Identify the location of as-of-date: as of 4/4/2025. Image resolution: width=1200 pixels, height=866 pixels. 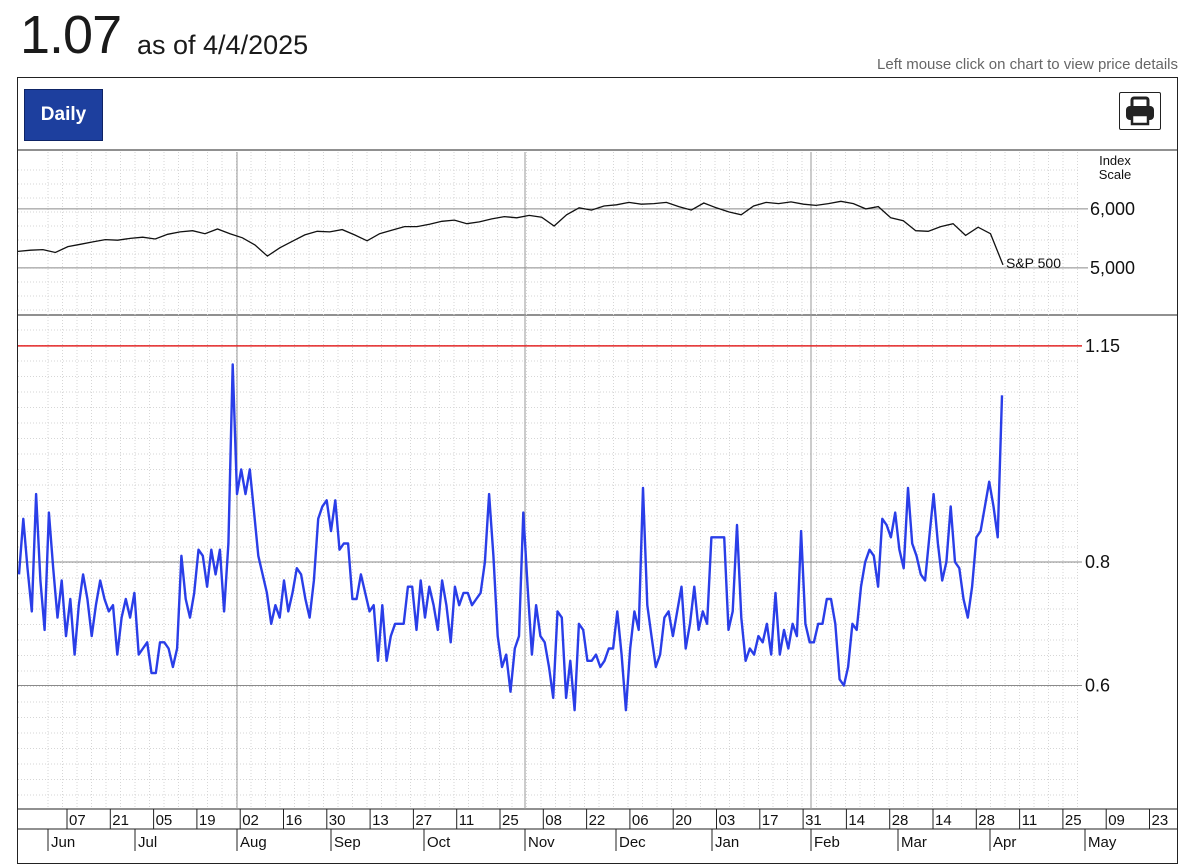
(223, 45).